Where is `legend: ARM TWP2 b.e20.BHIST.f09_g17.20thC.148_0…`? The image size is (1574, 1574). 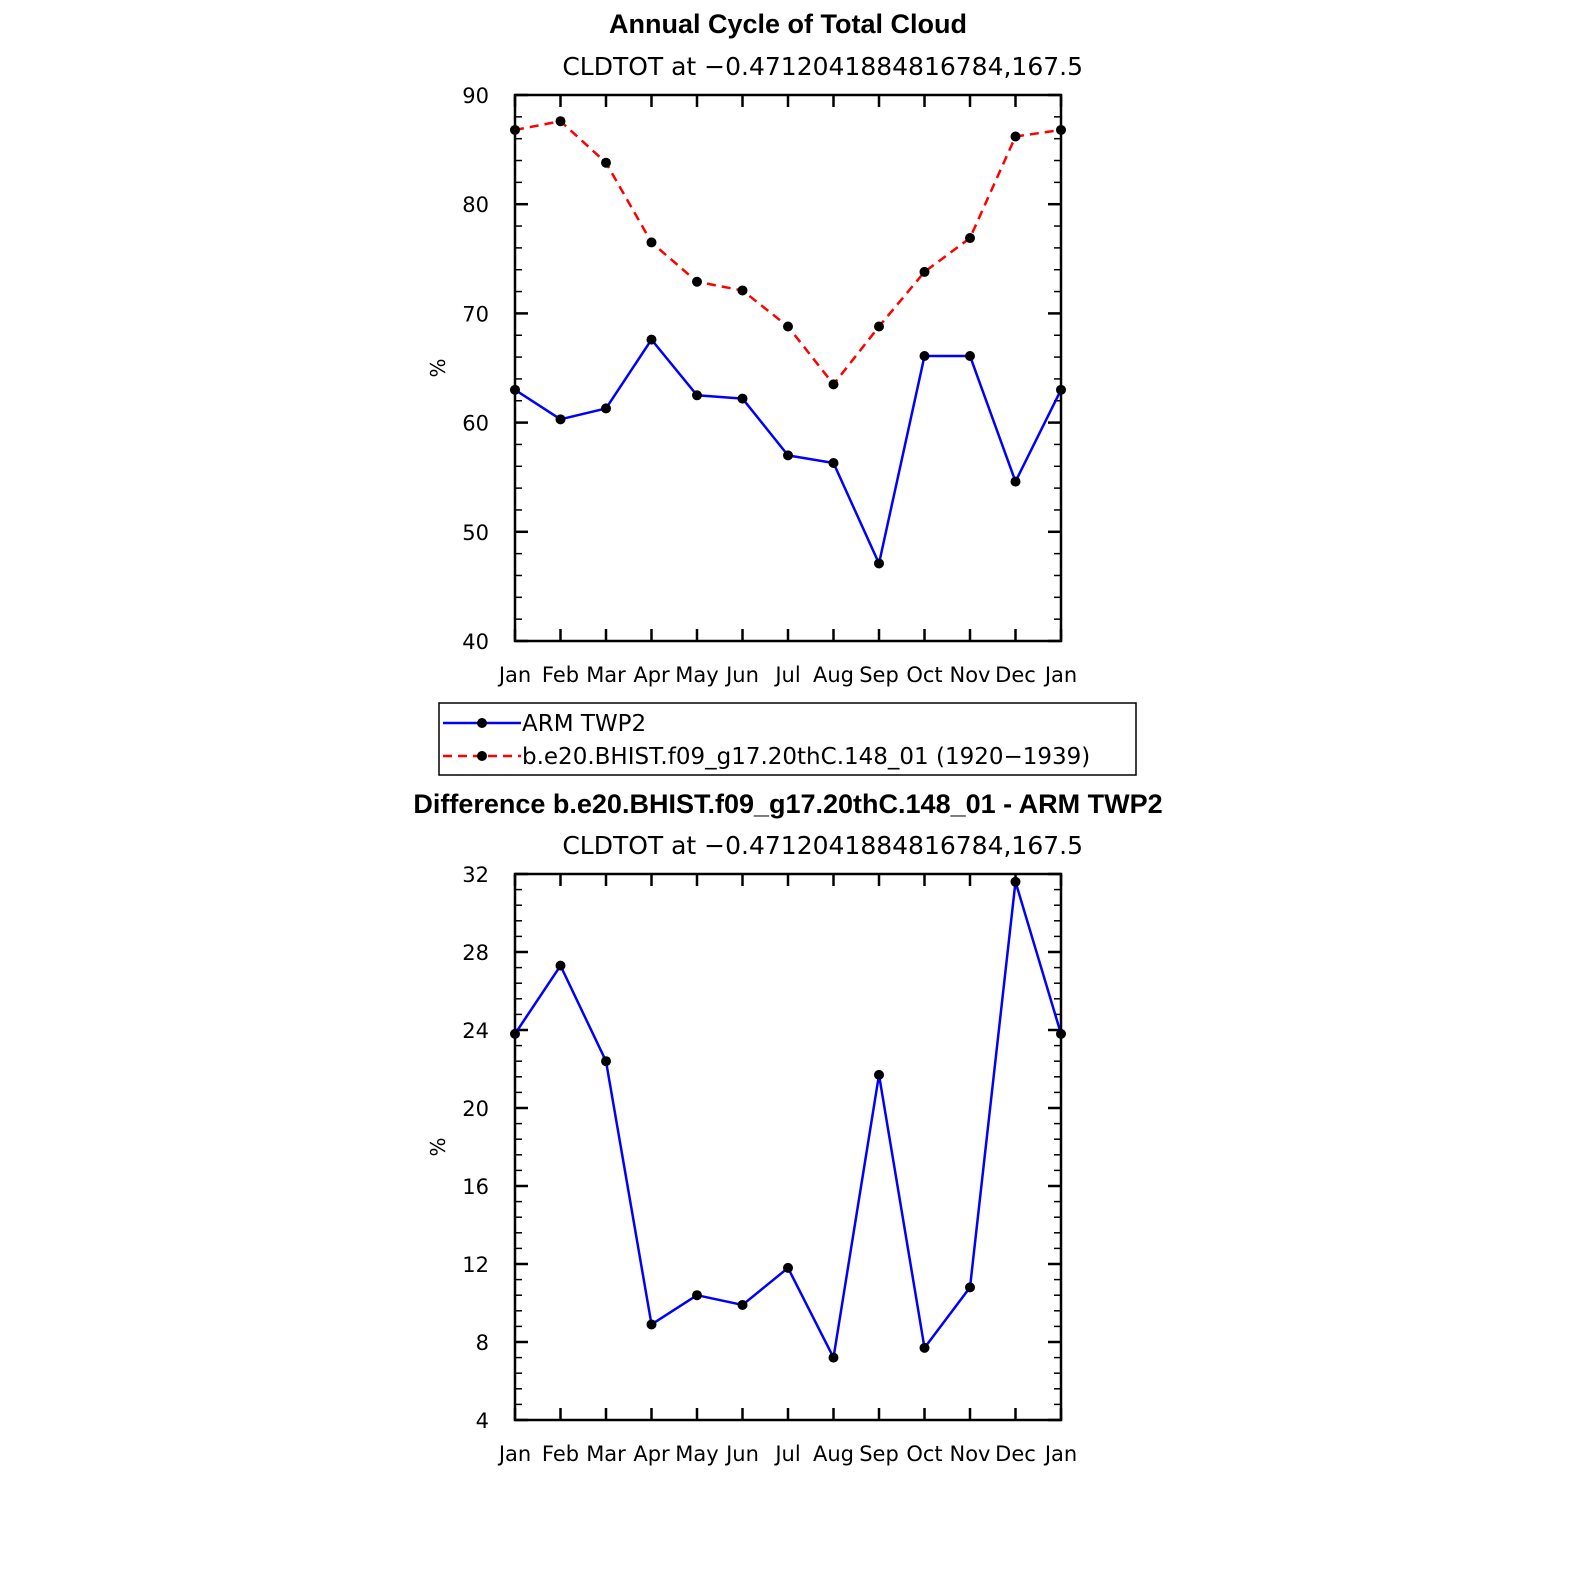
legend: ARM TWP2 b.e20.BHIST.f09_g17.20thC.148_0… is located at coordinates (787, 739).